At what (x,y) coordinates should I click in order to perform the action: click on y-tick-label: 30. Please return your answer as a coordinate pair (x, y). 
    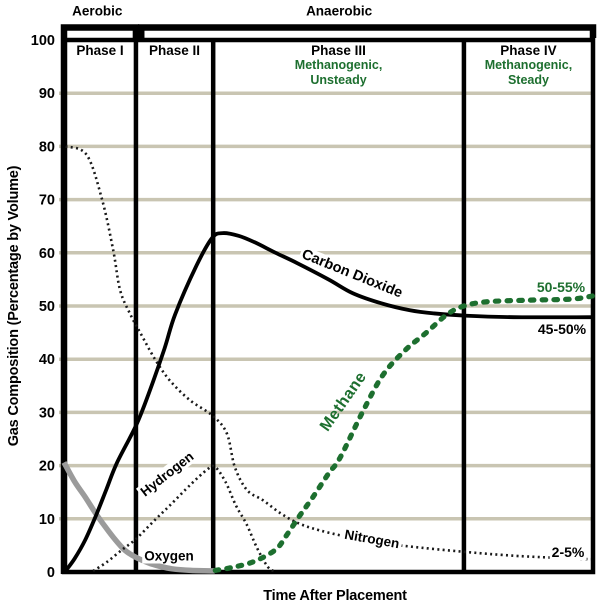
    Looking at the image, I should click on (47, 413).